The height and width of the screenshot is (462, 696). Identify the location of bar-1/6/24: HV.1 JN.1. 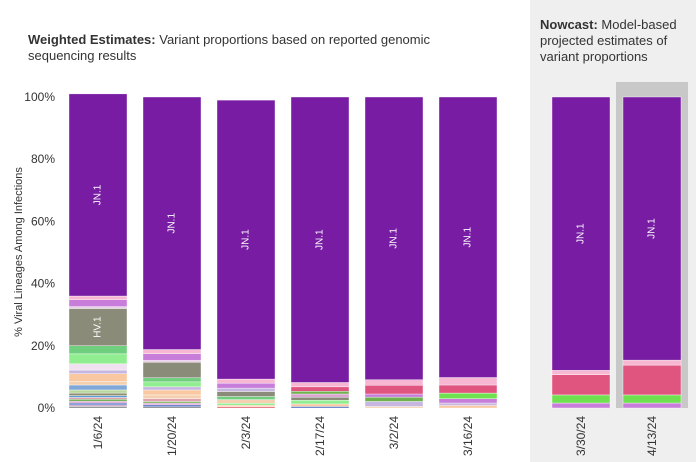
(98, 251).